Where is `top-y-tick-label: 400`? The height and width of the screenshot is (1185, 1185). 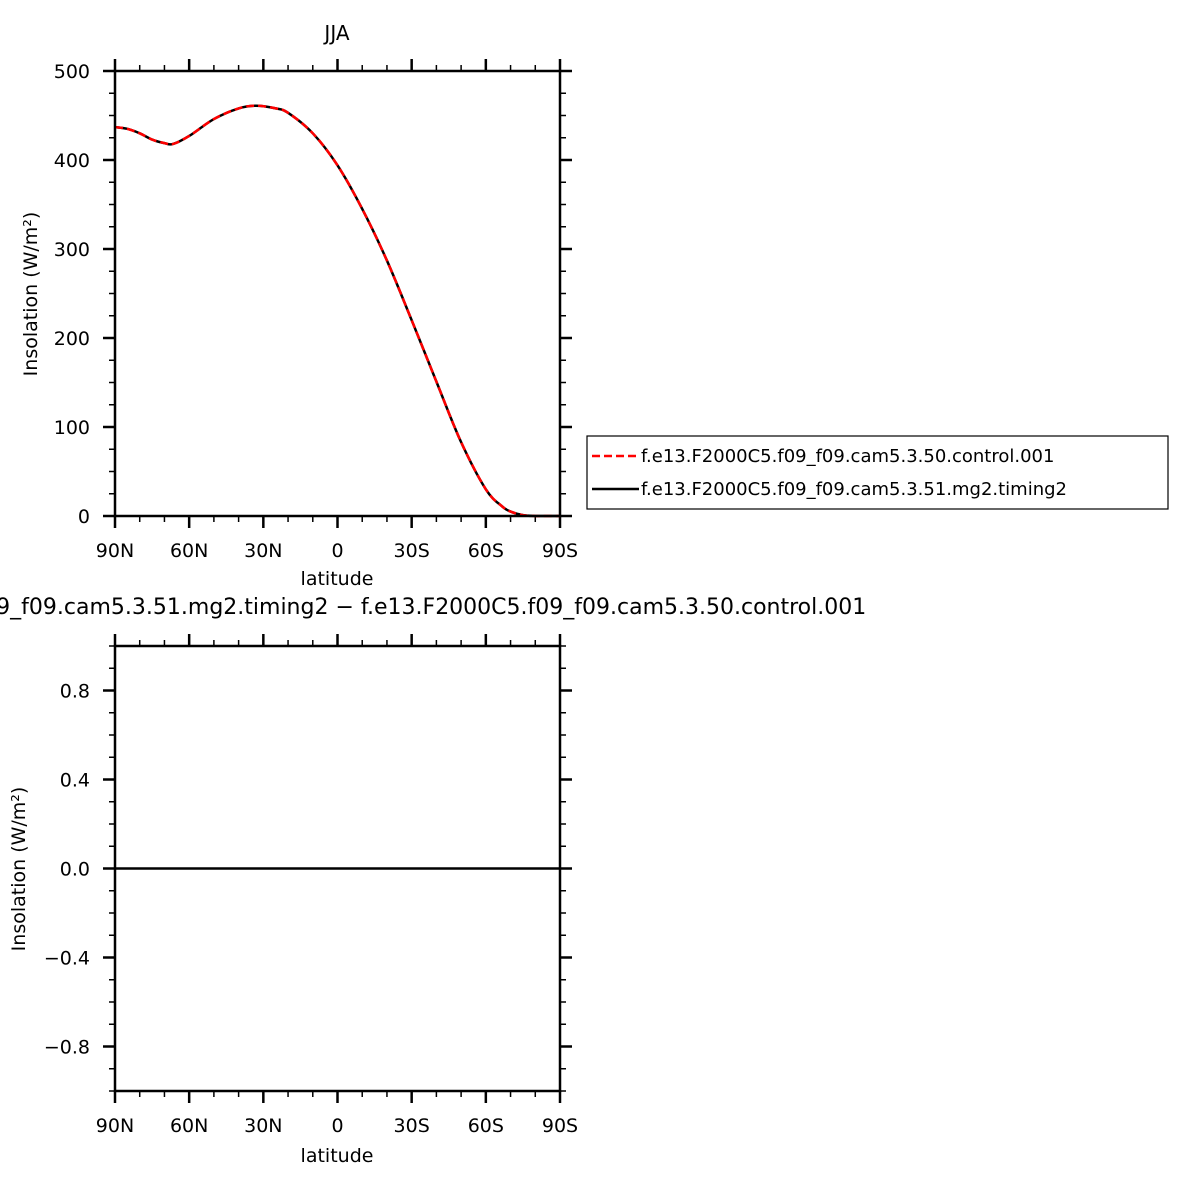
top-y-tick-label: 400 is located at coordinates (72, 161).